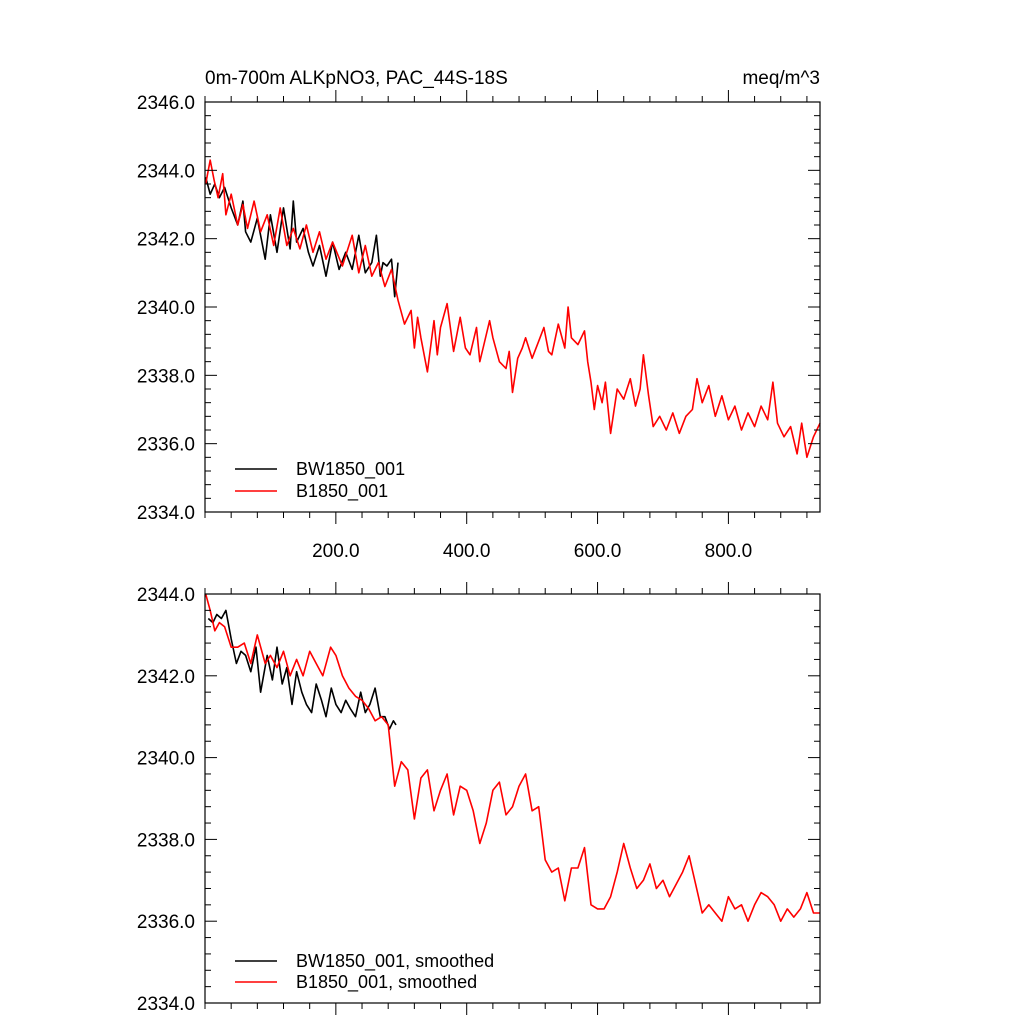 This screenshot has height=1024, width=1024. Describe the element at coordinates (467, 551) in the screenshot. I see `x-tick-label: 400.0` at that location.